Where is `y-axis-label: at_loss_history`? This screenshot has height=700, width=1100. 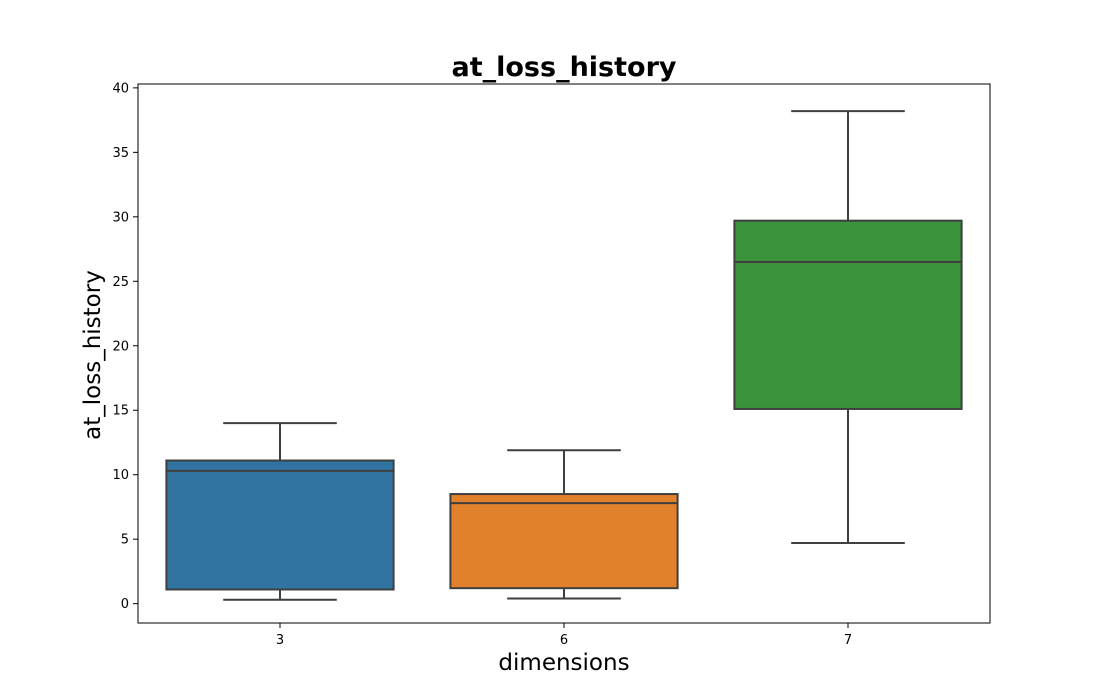 y-axis-label: at_loss_history is located at coordinates (93, 355).